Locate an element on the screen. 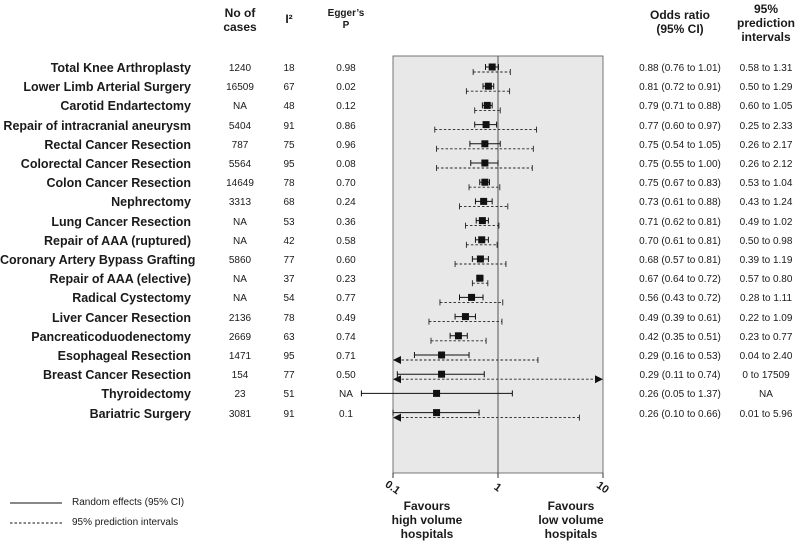 The height and width of the screenshot is (541, 800). cases-value: 3081 is located at coordinates (240, 414).